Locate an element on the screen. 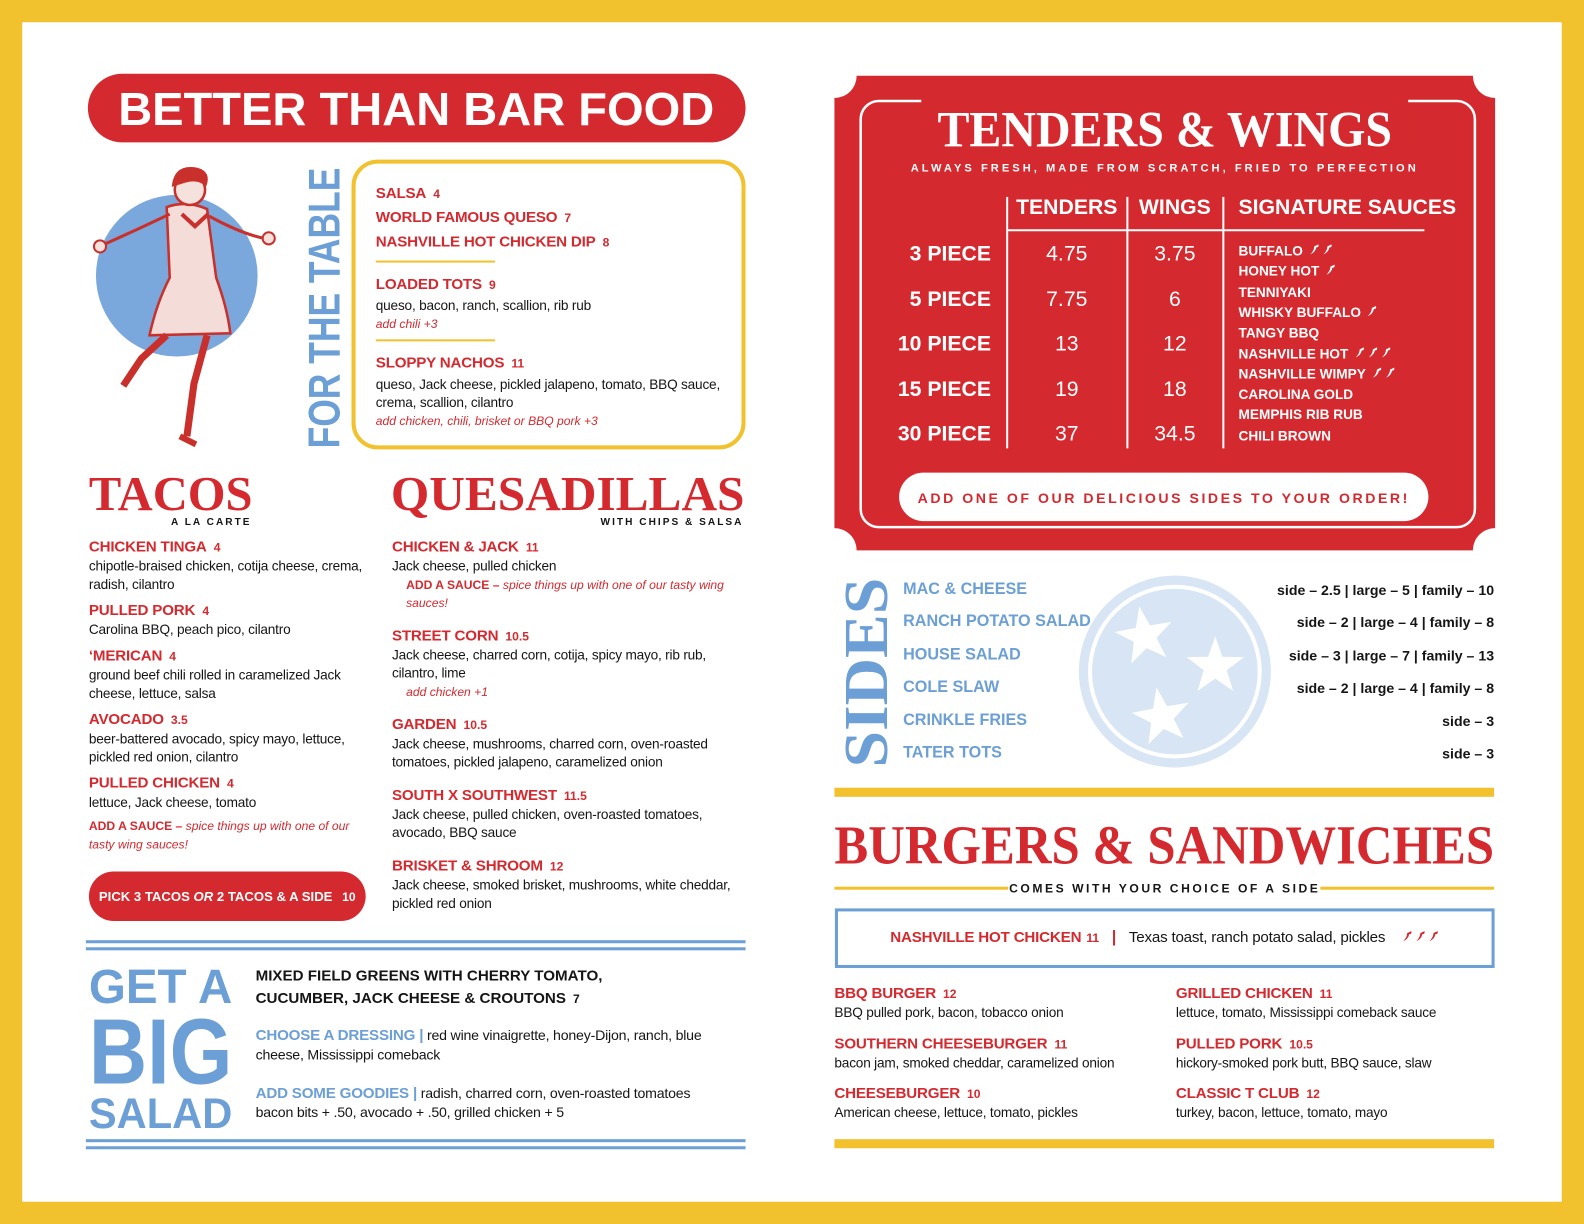 Image resolution: width=1584 pixels, height=1224 pixels. section-title: SIDES is located at coordinates (866, 673).